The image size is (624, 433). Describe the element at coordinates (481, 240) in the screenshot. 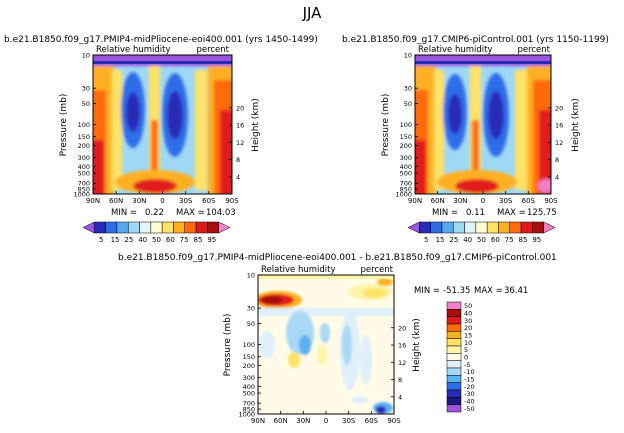

I see `right-colorbar-label: 50` at that location.